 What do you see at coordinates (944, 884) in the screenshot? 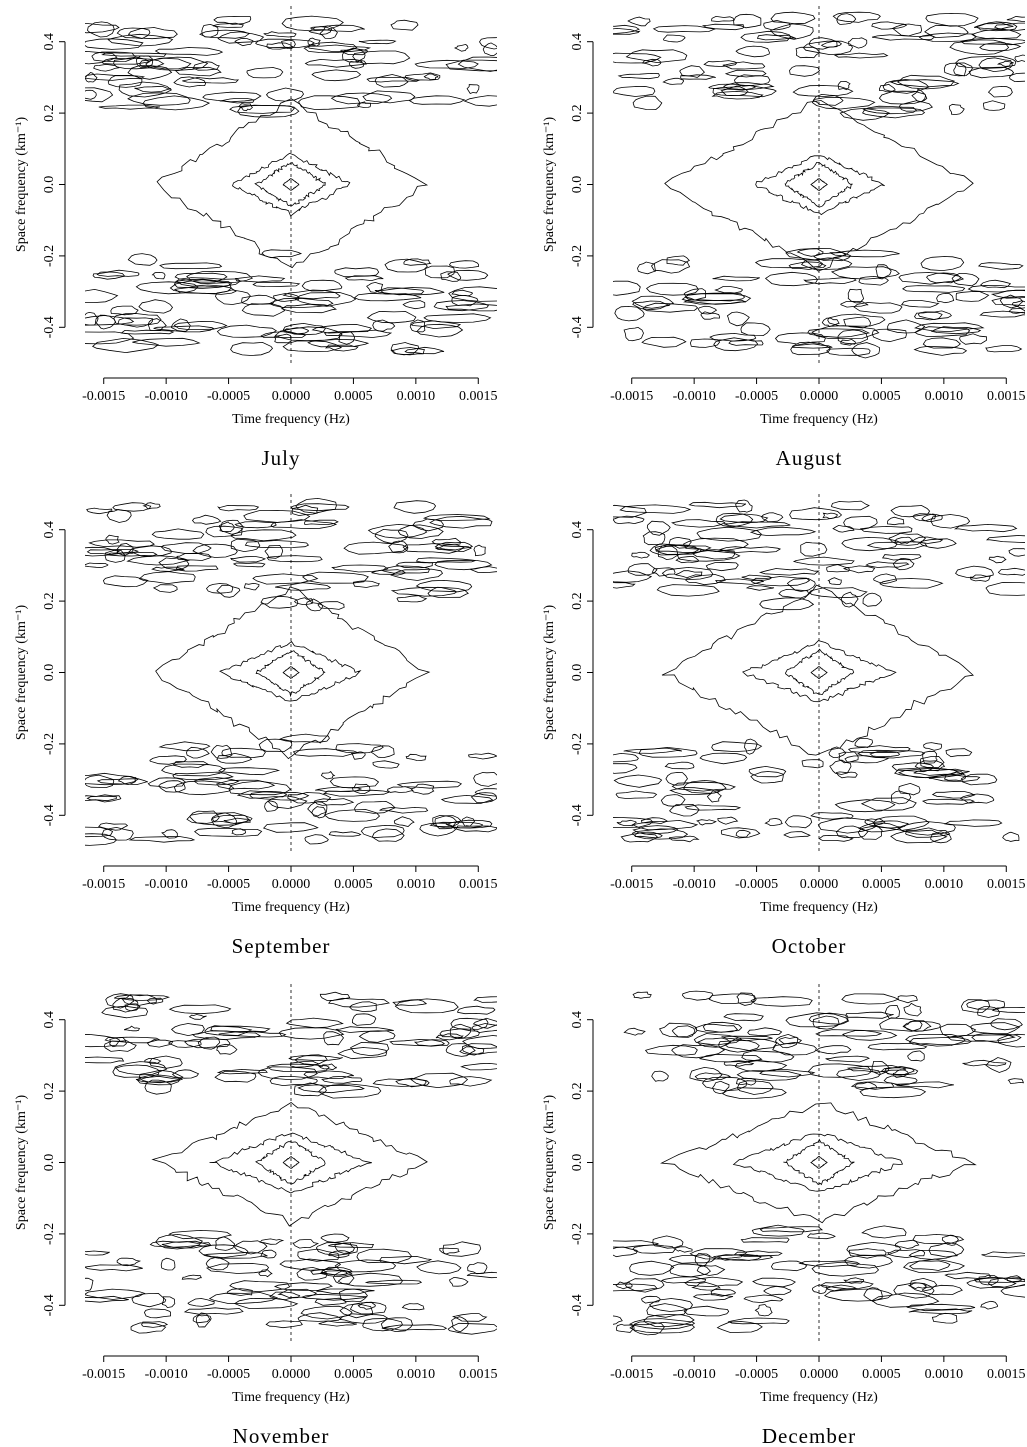
I see `x-tick-label: 0.0010` at bounding box center [944, 884].